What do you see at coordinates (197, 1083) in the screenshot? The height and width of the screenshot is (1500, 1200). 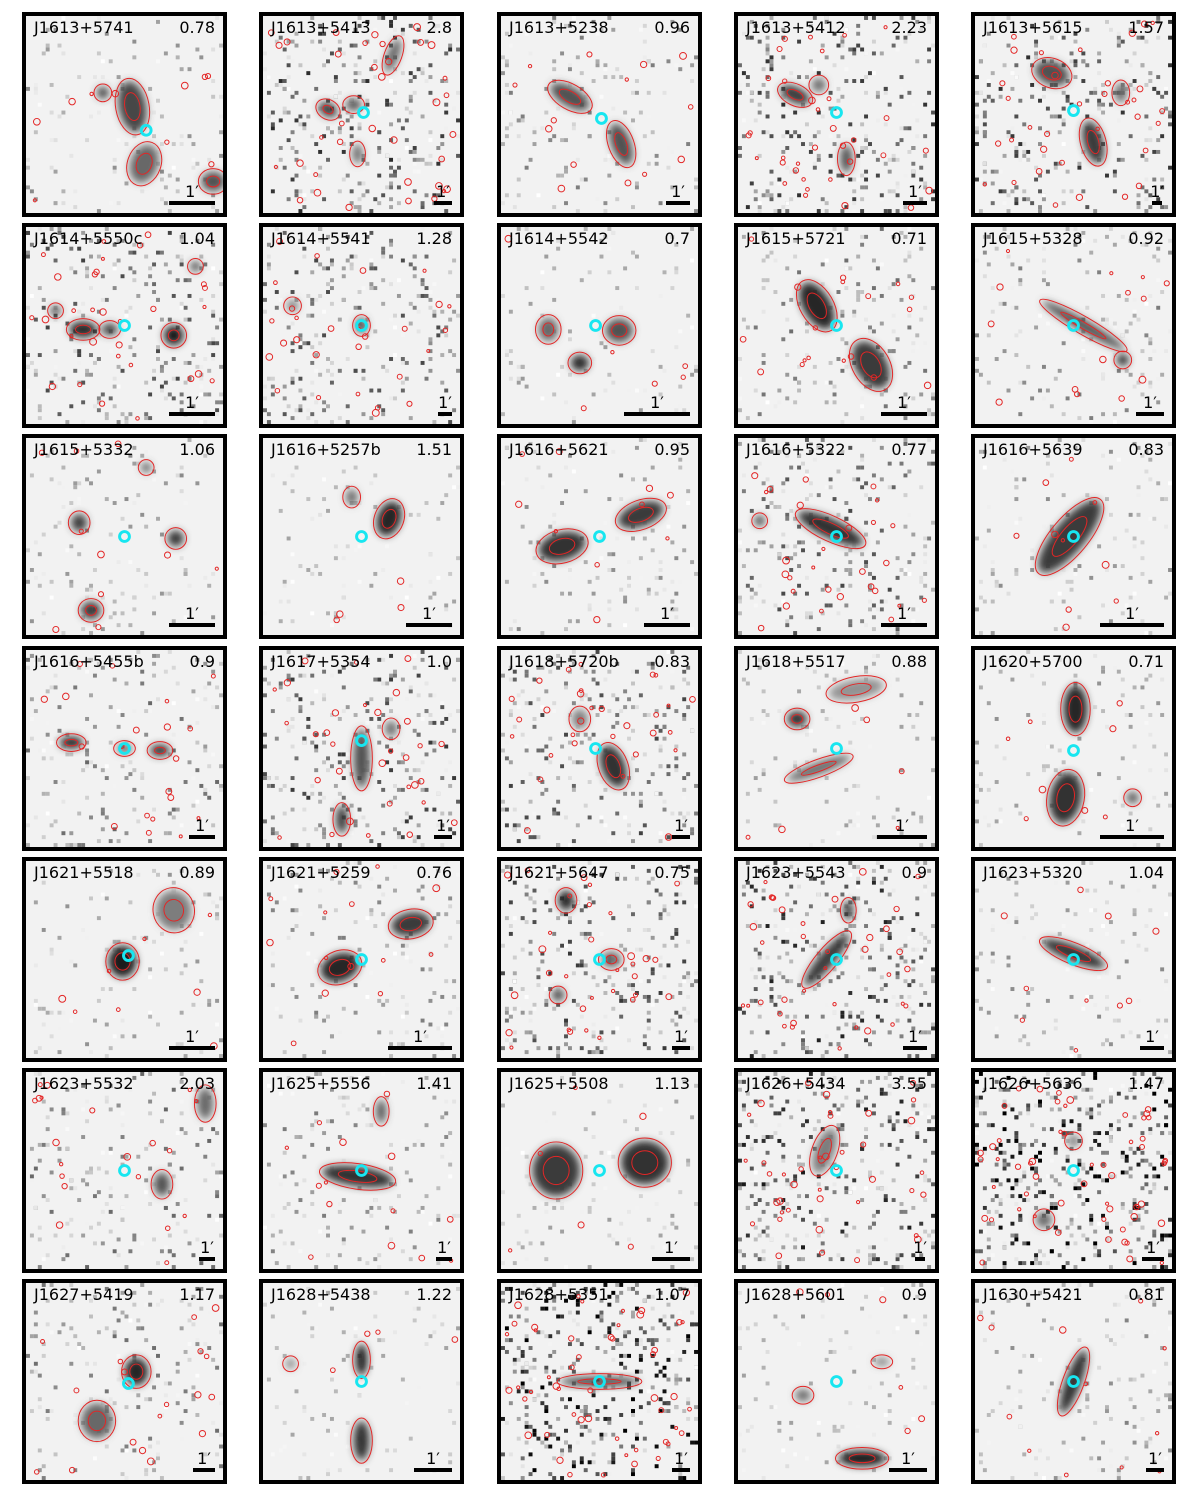 I see `redshift-label: 2.03` at bounding box center [197, 1083].